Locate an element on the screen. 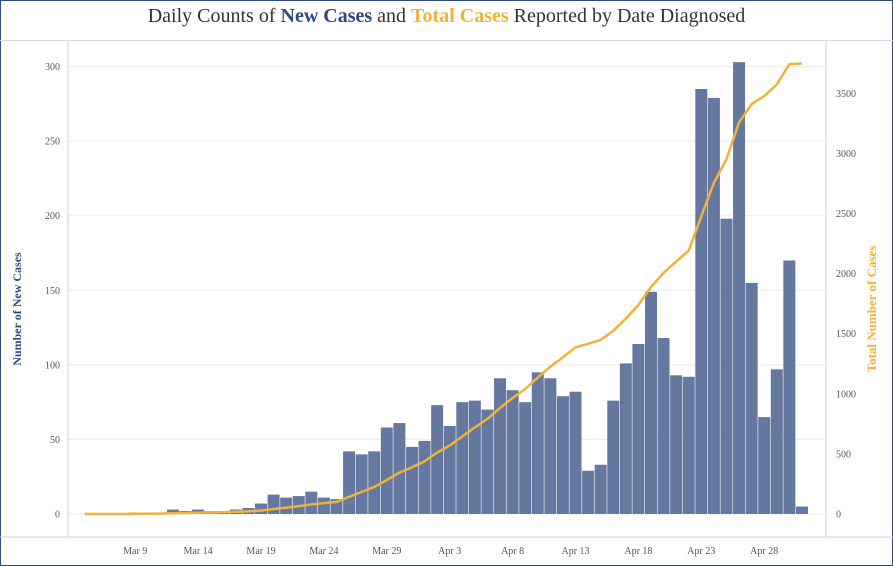 The image size is (893, 566). x-tick-label: Mar 29 is located at coordinates (386, 551).